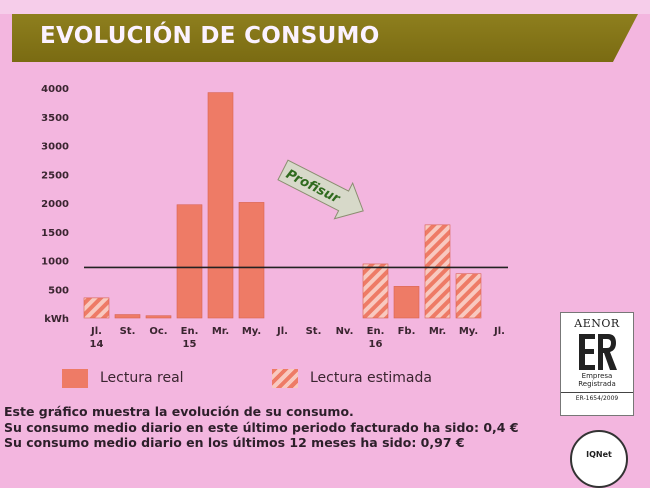  What do you see at coordinates (55, 89) in the screenshot?
I see `y-tick-label: 4000` at bounding box center [55, 89].